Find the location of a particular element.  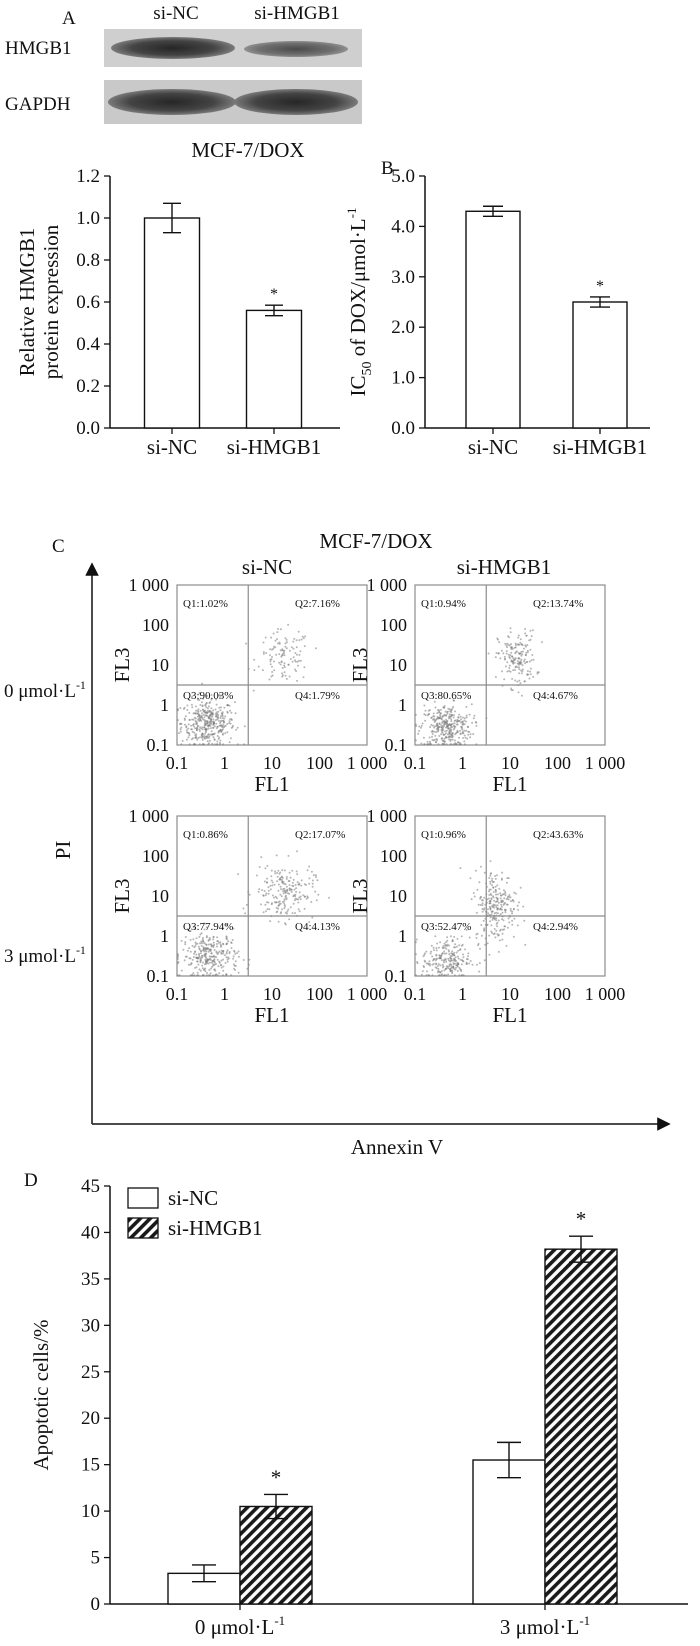

a-bar-si-nc is located at coordinates (172, 323).